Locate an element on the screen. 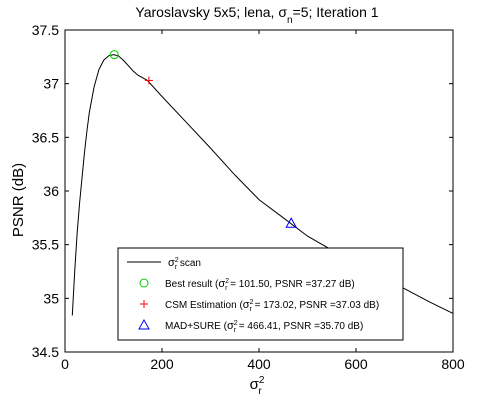 The height and width of the screenshot is (400, 500). y-tick-label: 35.5 is located at coordinates (45, 245).